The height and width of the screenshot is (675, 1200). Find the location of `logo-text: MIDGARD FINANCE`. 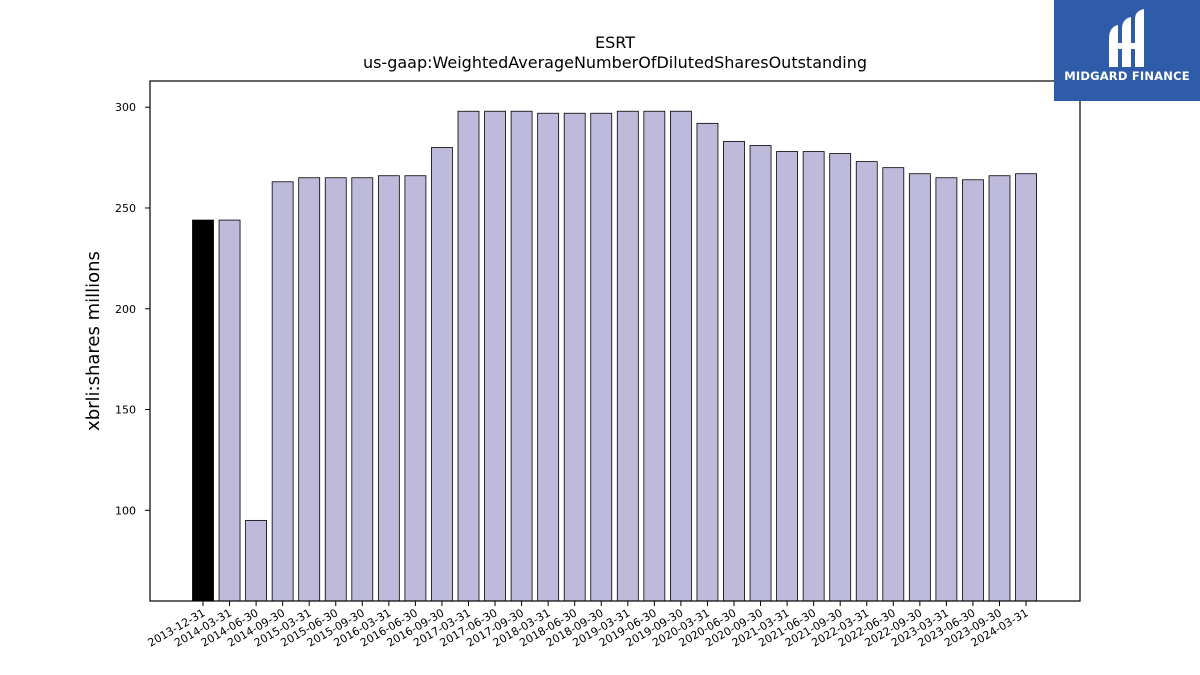

logo-text: MIDGARD FINANCE is located at coordinates (1127, 76).